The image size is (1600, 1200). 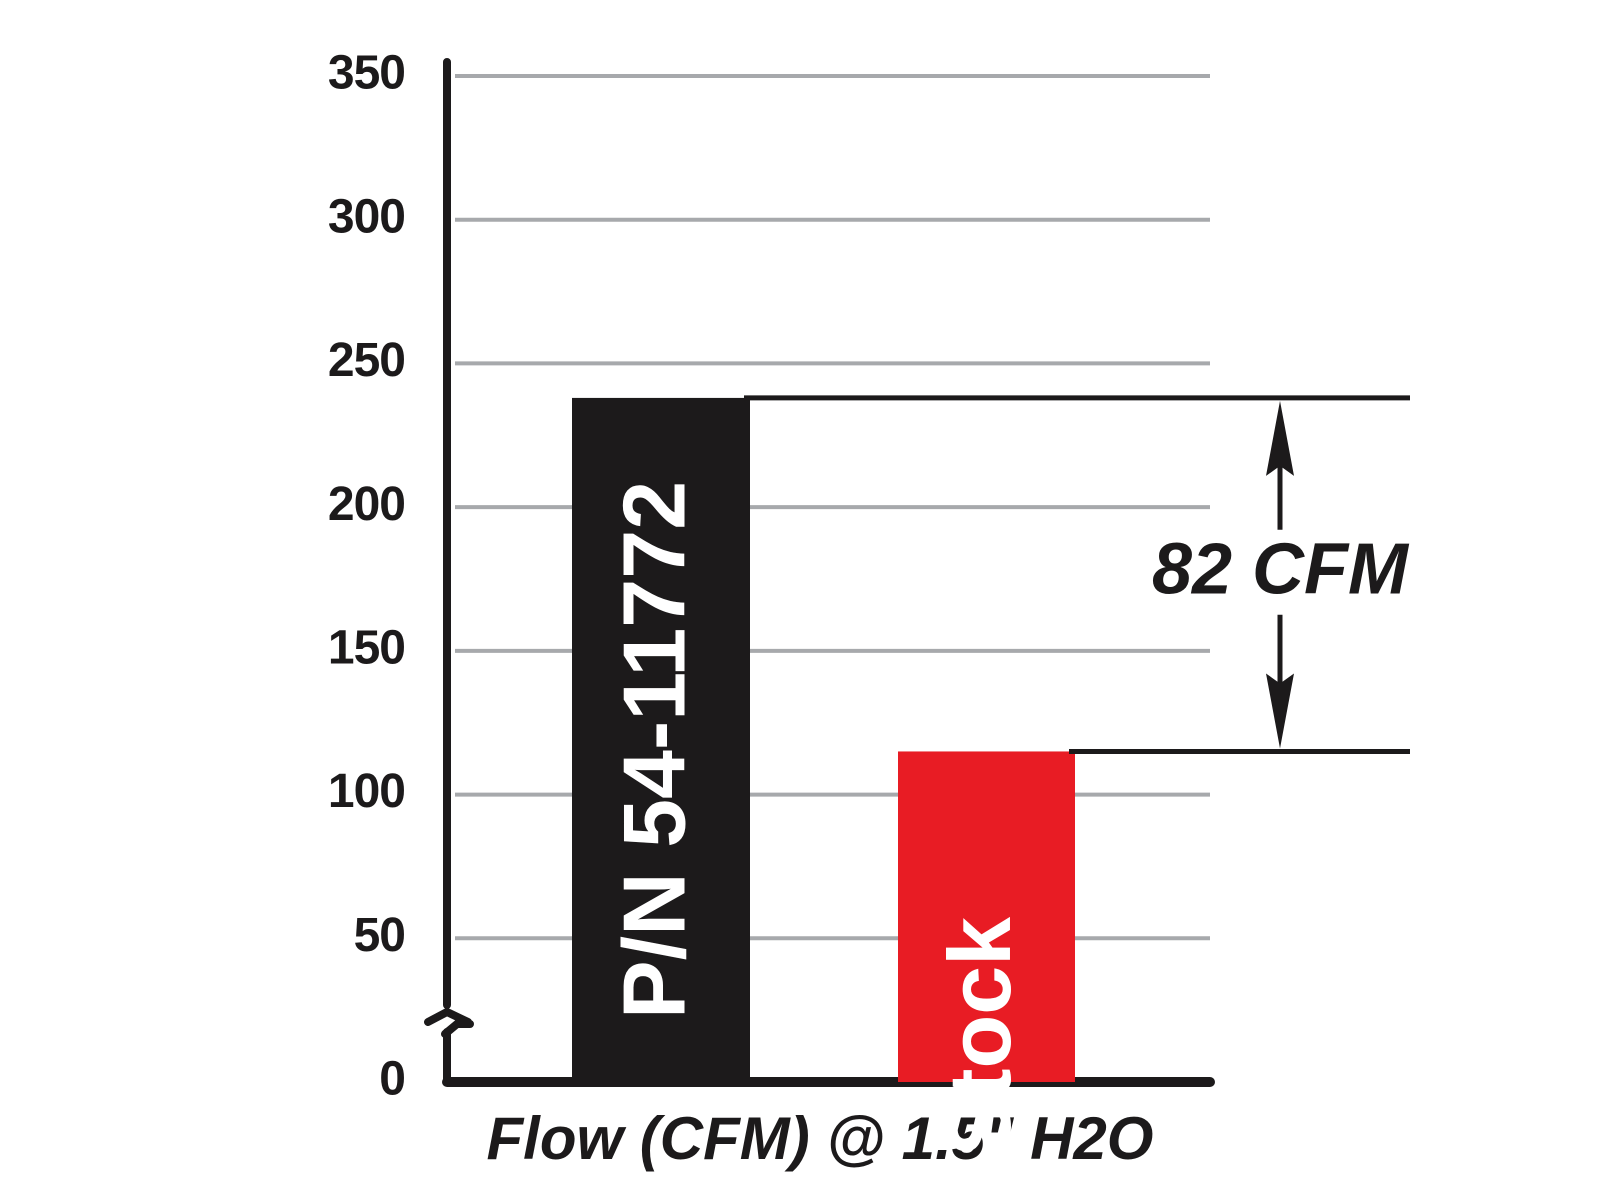 What do you see at coordinates (449, 1022) in the screenshot?
I see `axis-break` at bounding box center [449, 1022].